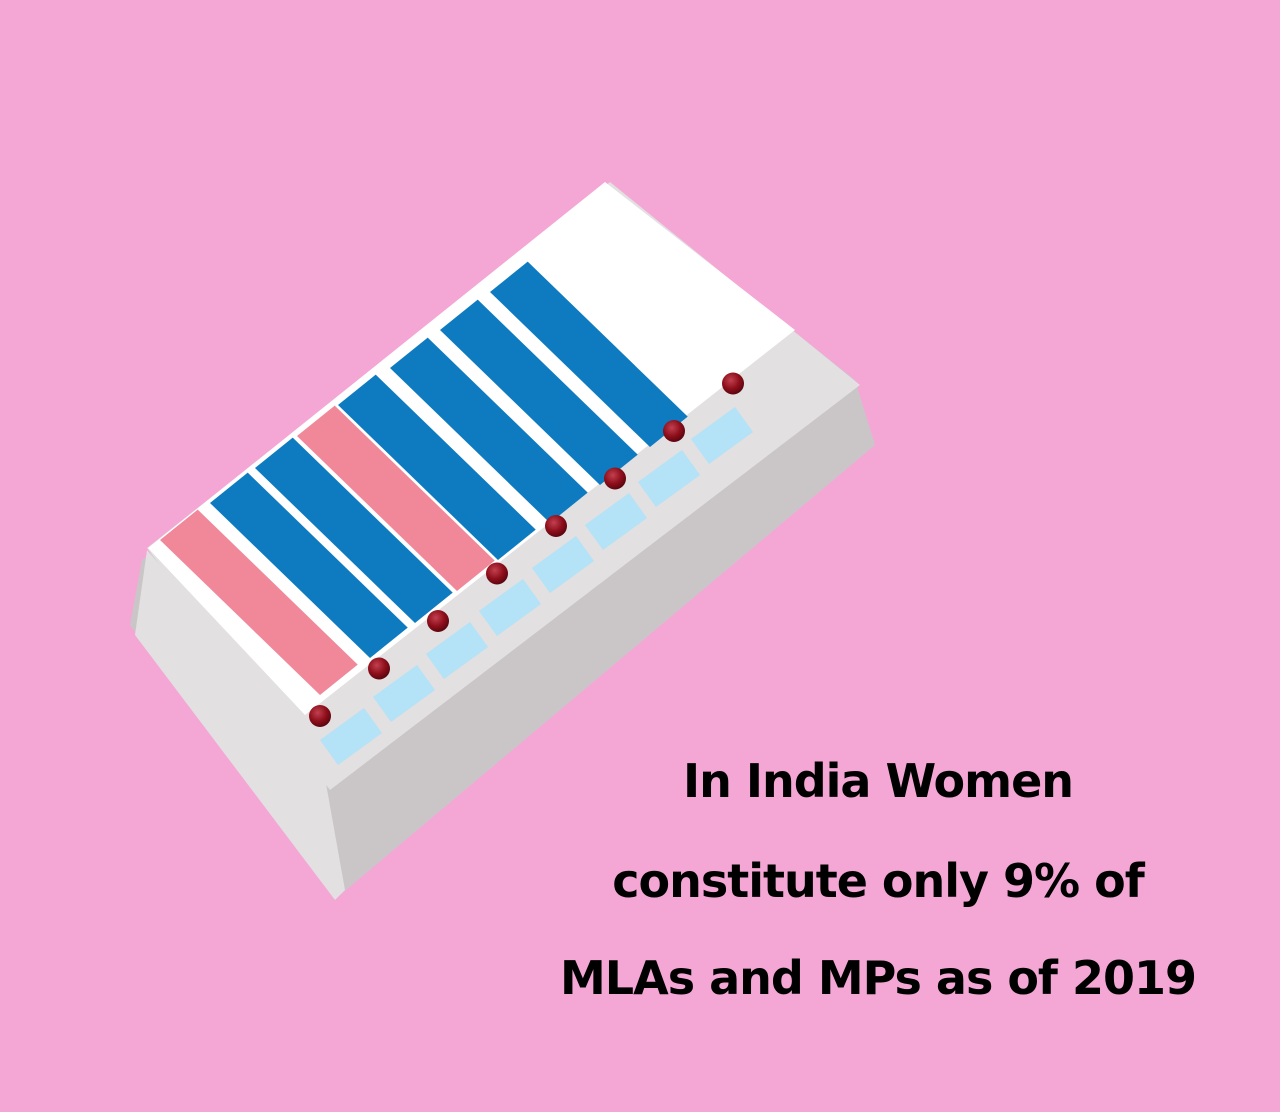 Image resolution: width=1280 pixels, height=1112 pixels. What do you see at coordinates (878, 978) in the screenshot?
I see `caption-line-3: MLAs and MPs as of 2019` at bounding box center [878, 978].